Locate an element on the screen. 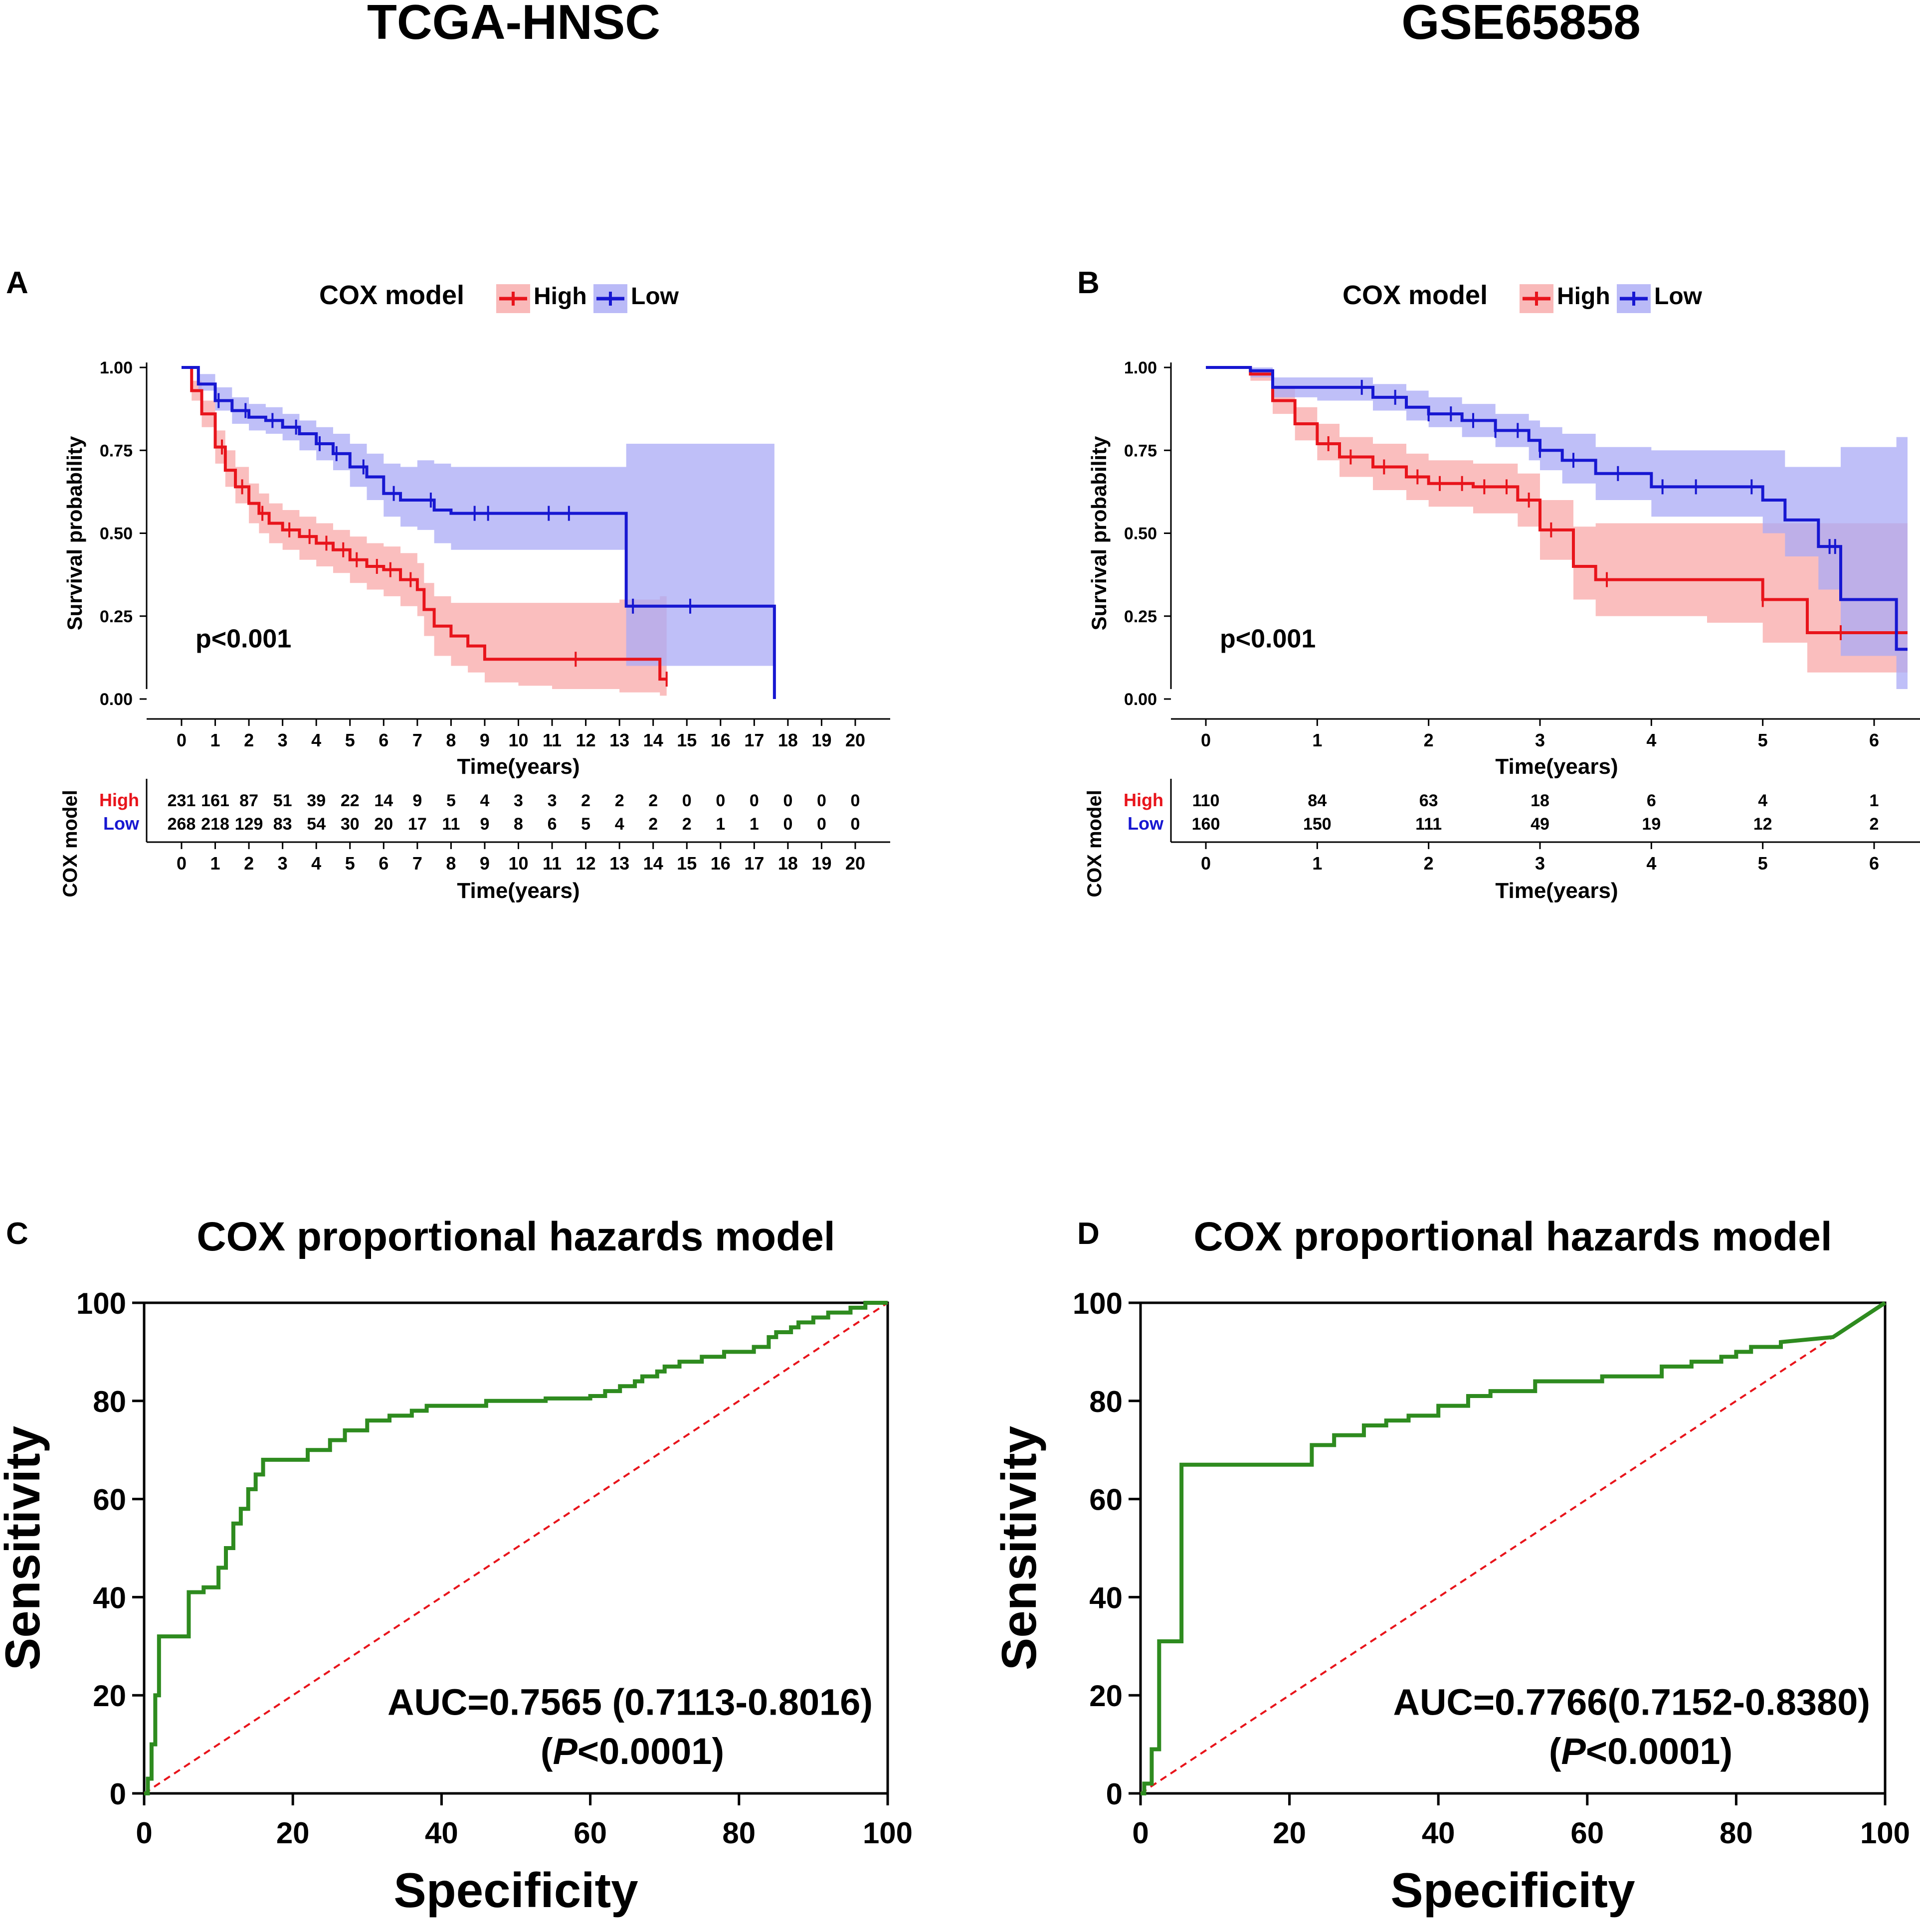 Image resolution: width=1920 pixels, height=1932 pixels. risk-x-tick-label: 9 is located at coordinates (485, 863).